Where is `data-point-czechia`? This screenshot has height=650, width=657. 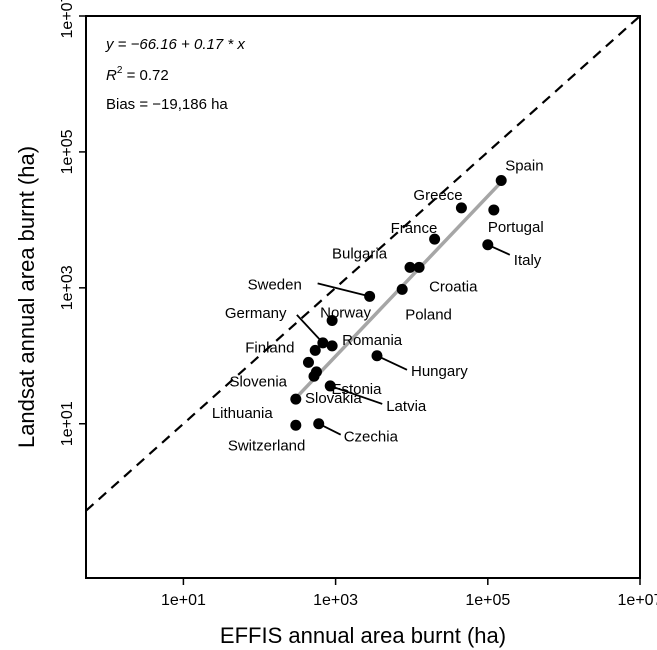 data-point-czechia is located at coordinates (319, 424).